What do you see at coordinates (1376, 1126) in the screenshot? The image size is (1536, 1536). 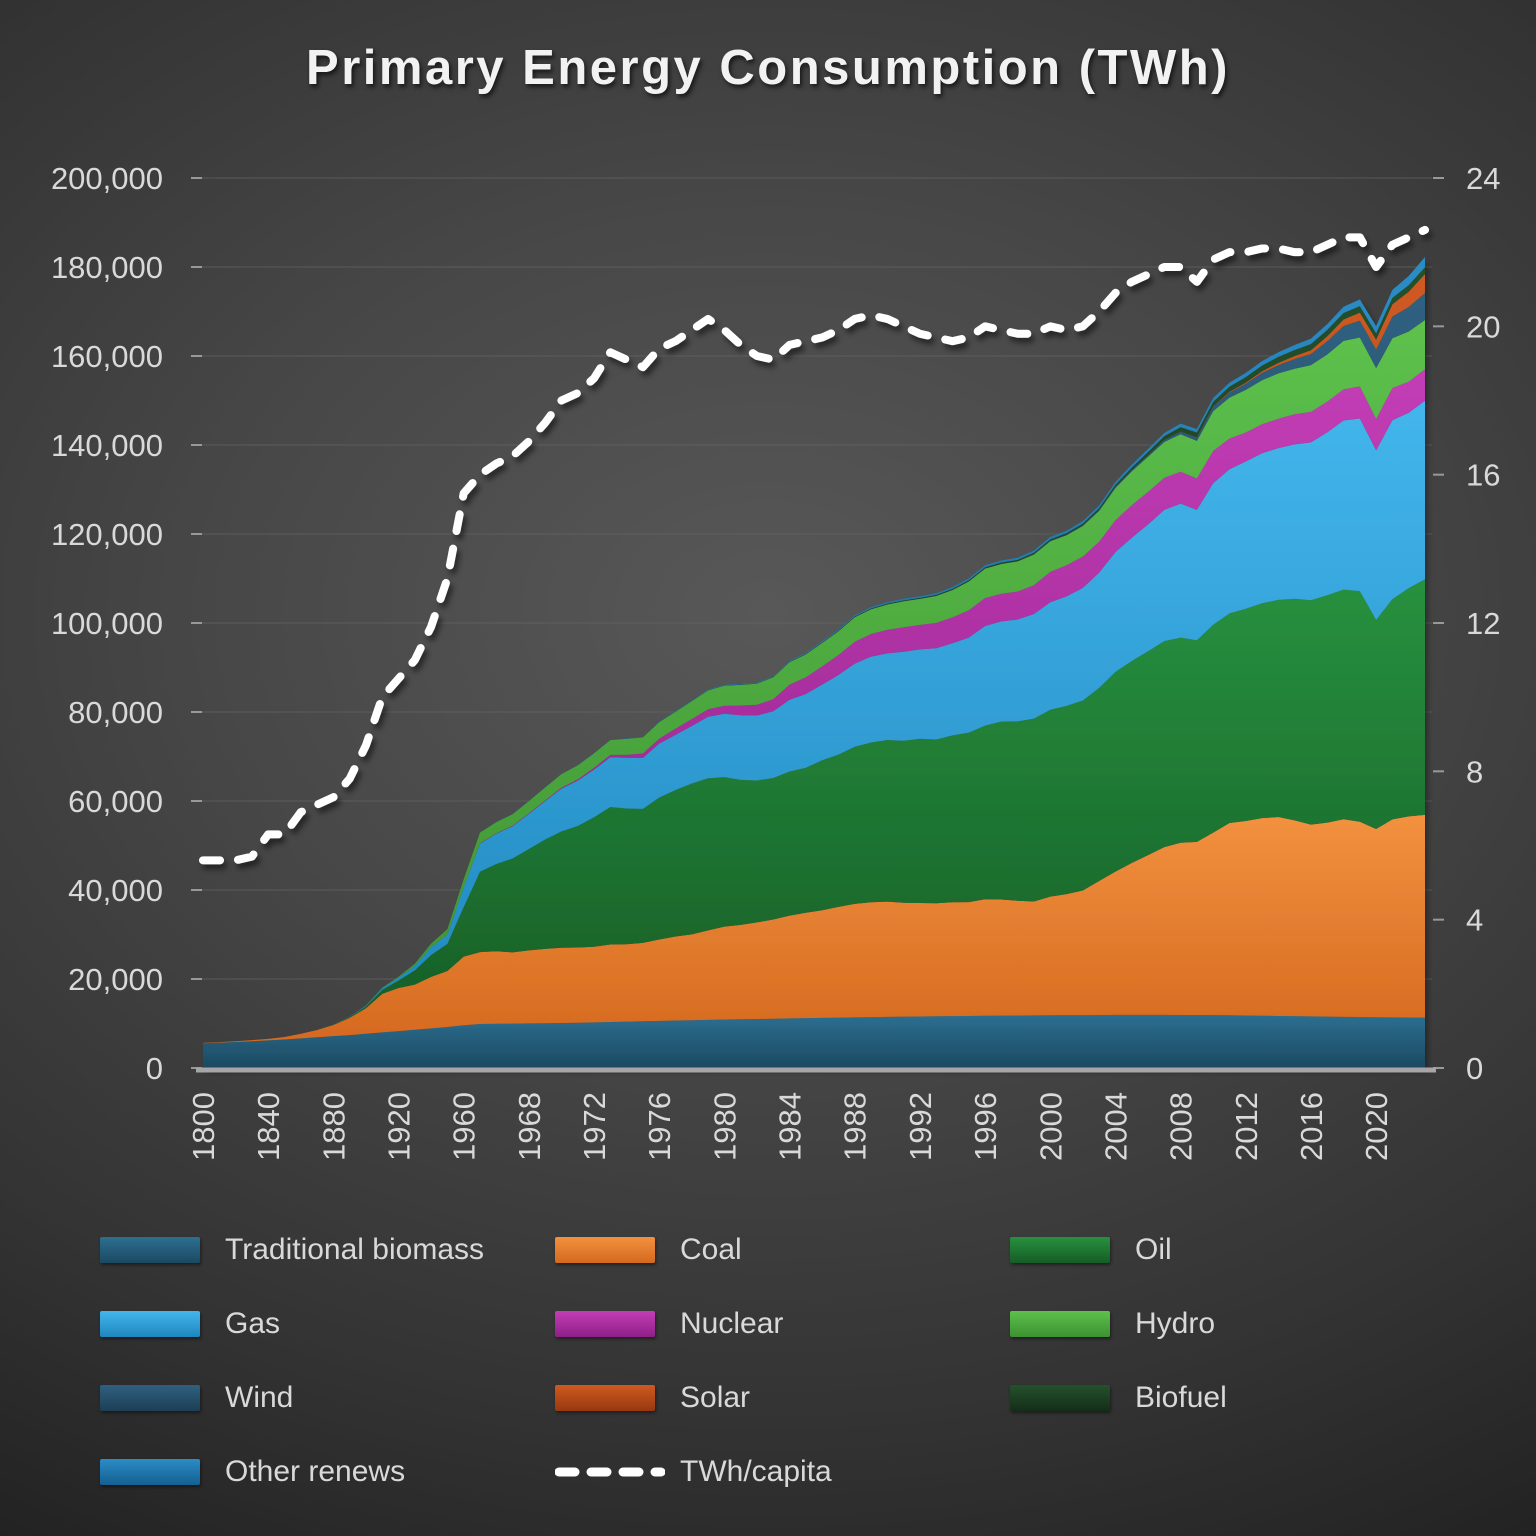 I see `x-axis-tick-label: 2020` at bounding box center [1376, 1126].